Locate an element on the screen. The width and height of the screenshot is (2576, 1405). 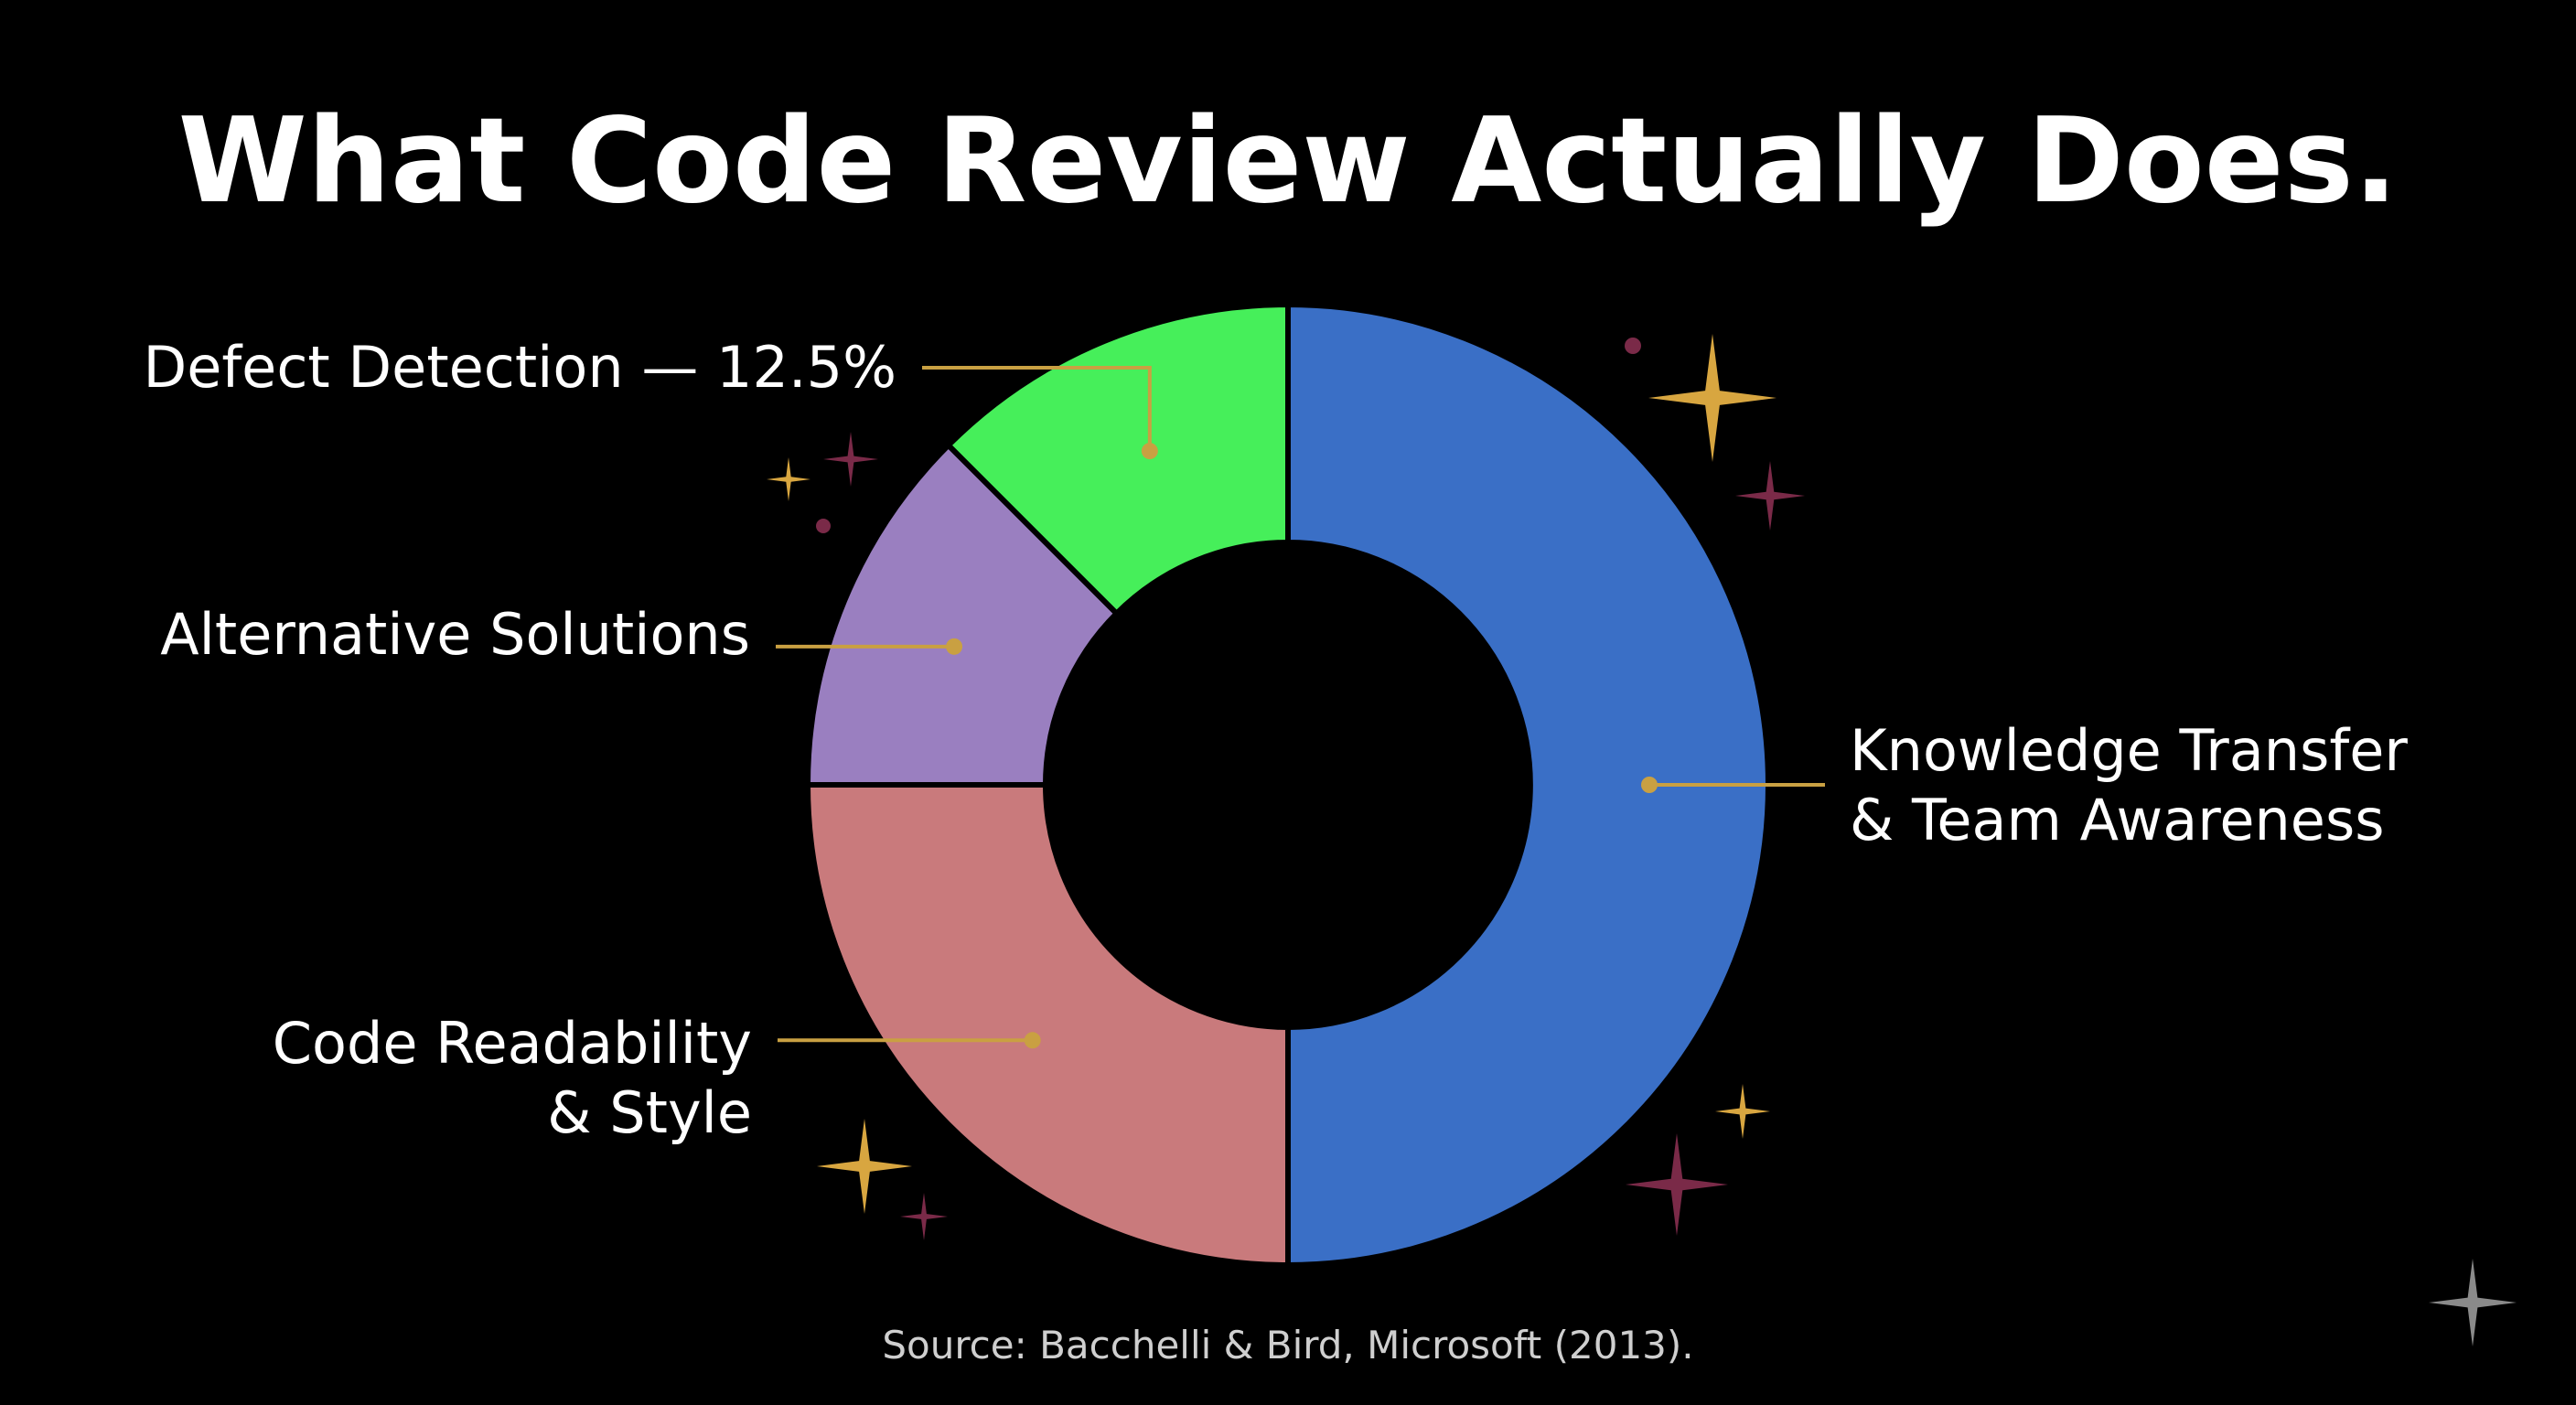
slice-readability is located at coordinates (1047, 1025).